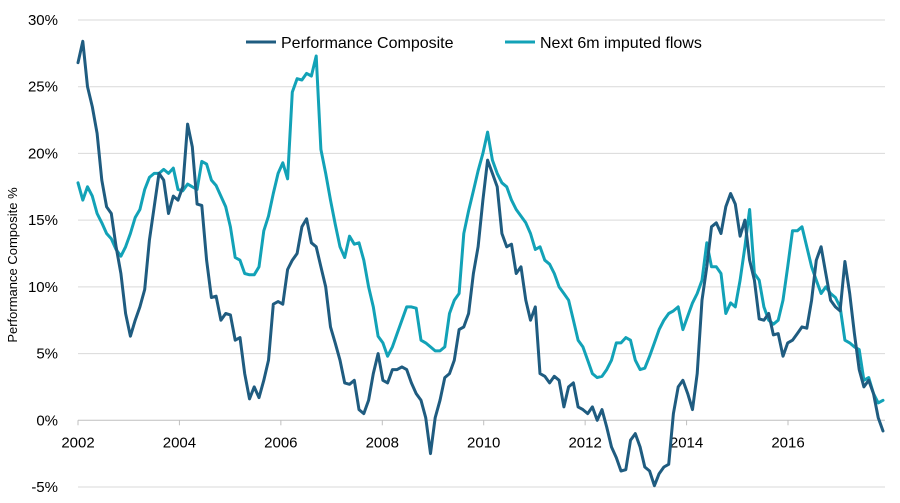 Image resolution: width=900 pixels, height=503 pixels. What do you see at coordinates (47, 354) in the screenshot?
I see `y-tick-label: 5%` at bounding box center [47, 354].